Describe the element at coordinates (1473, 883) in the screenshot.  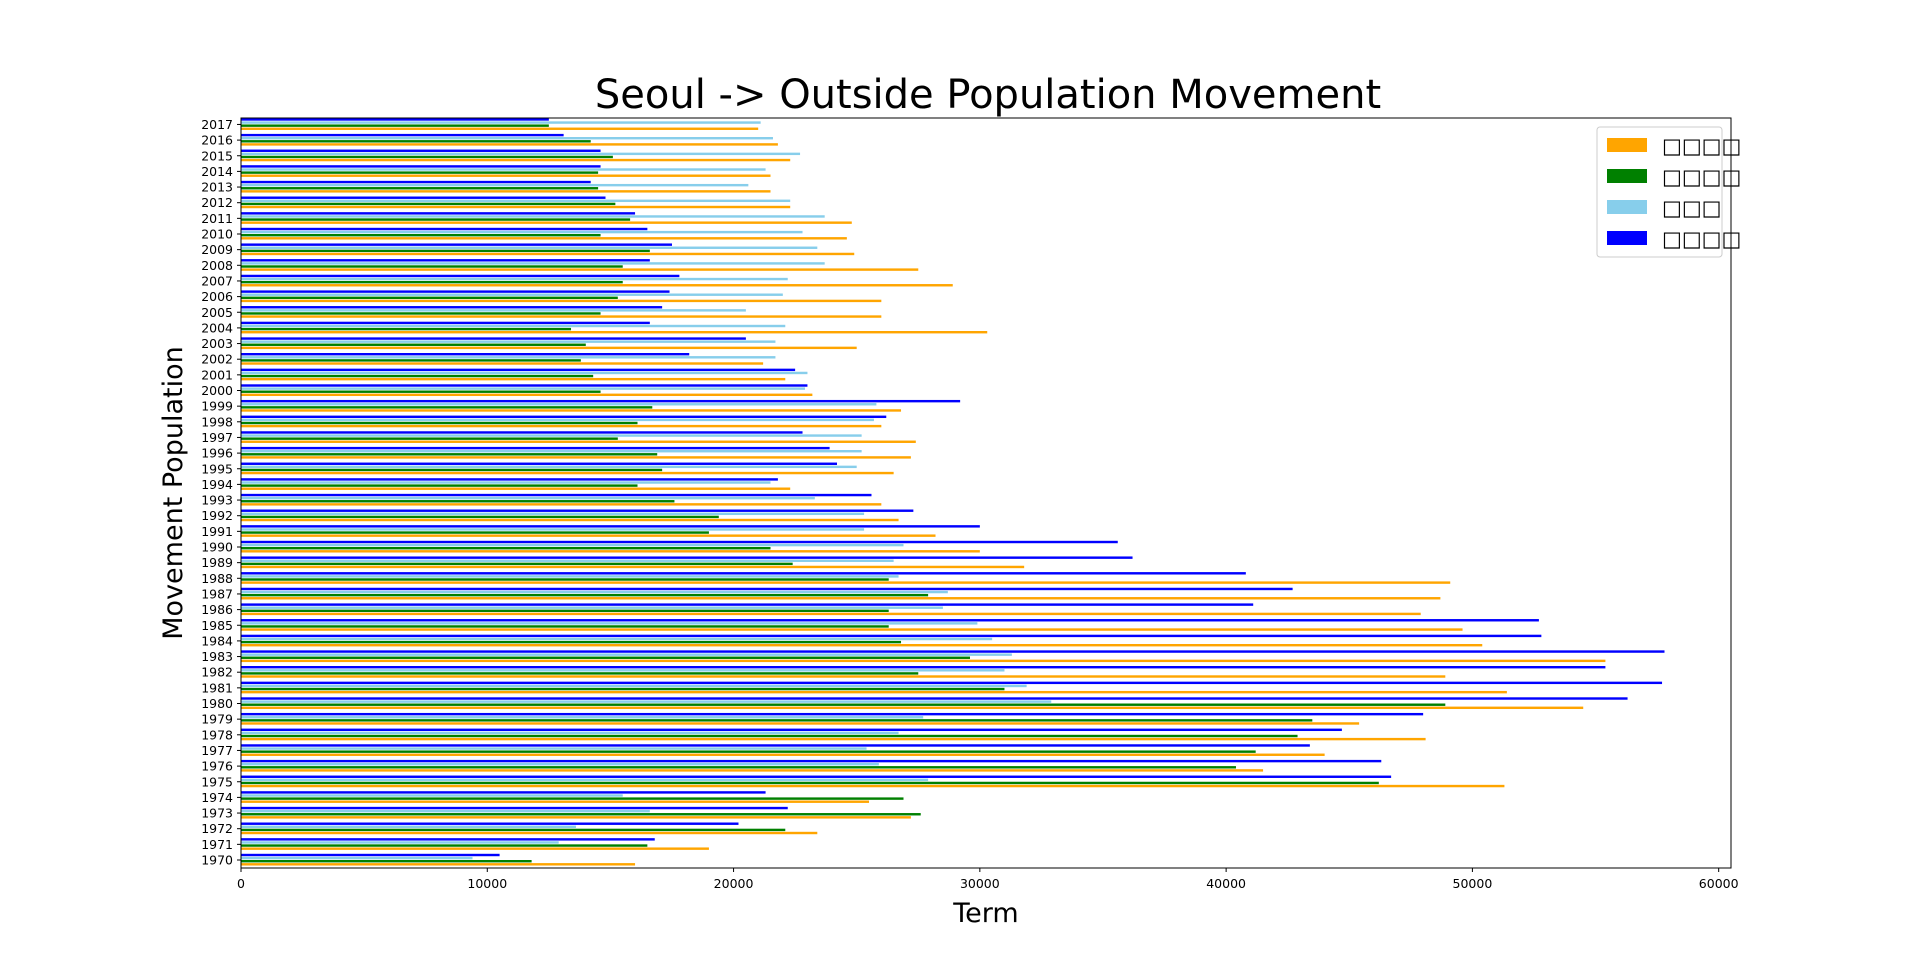
I see `x-tick-label: 50000` at that location.